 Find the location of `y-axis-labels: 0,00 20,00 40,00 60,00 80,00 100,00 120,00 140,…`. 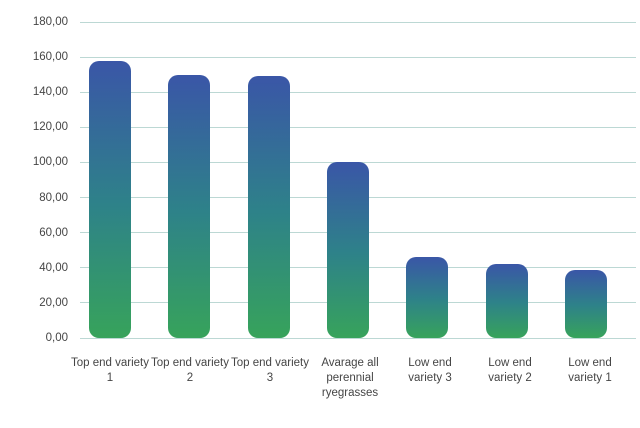

y-axis-labels: 0,00 20,00 40,00 60,00 80,00 100,00 120,00 140,… is located at coordinates (34, 180).